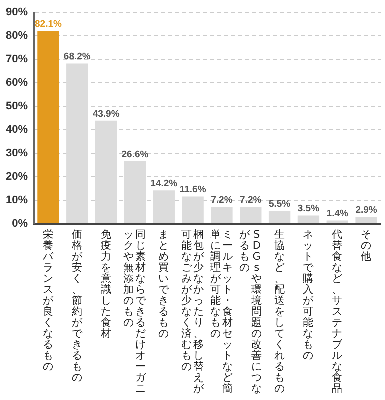 The image size is (385, 400). Describe the element at coordinates (308, 295) in the screenshot. I see `category-label: ネットで購入が可能なもの` at that location.